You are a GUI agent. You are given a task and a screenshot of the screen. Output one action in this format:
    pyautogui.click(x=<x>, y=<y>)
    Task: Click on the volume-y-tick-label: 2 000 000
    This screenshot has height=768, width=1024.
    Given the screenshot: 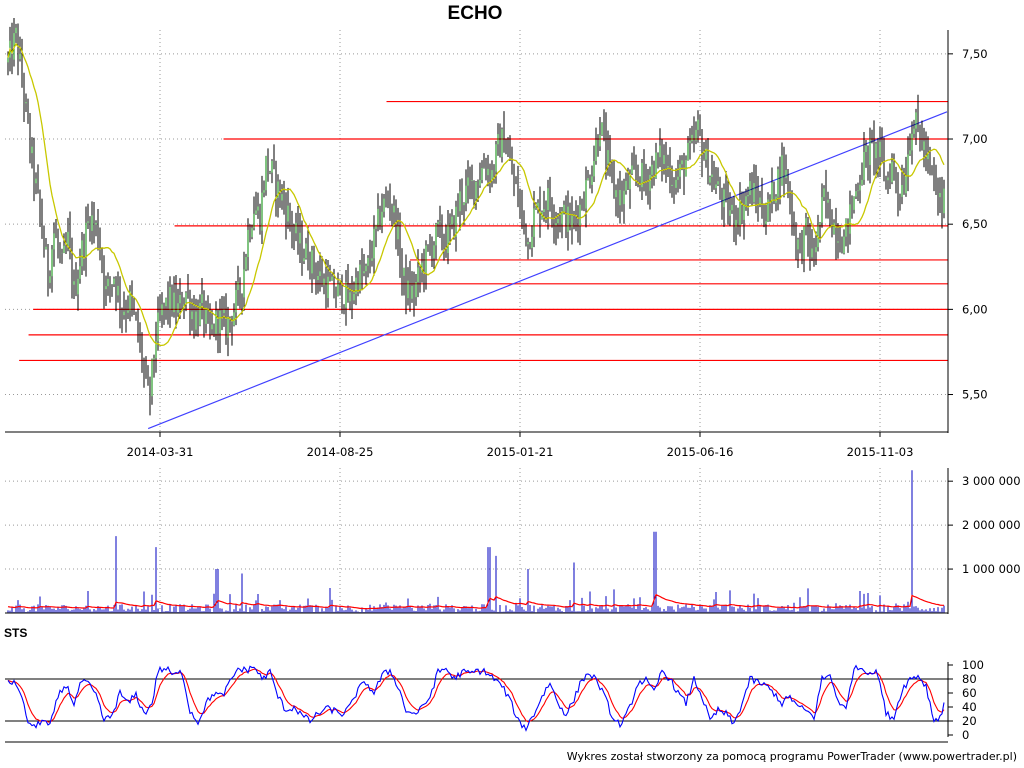 What is the action you would take?
    pyautogui.click(x=991, y=525)
    